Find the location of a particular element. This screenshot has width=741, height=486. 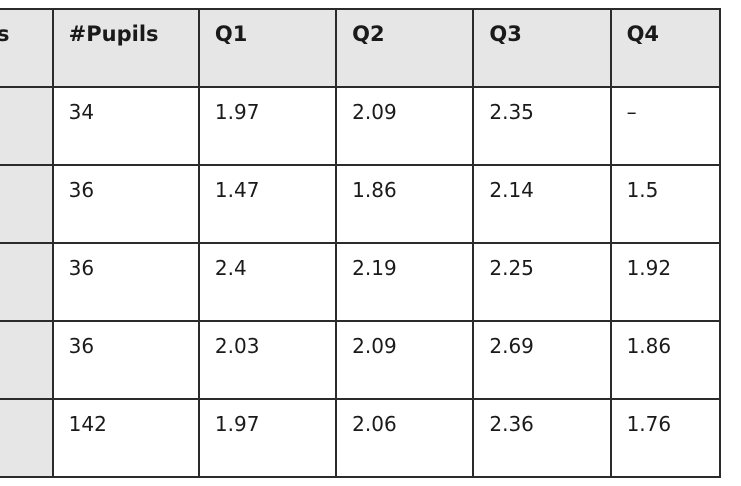

q4-cell: 1.76 is located at coordinates (665, 438).